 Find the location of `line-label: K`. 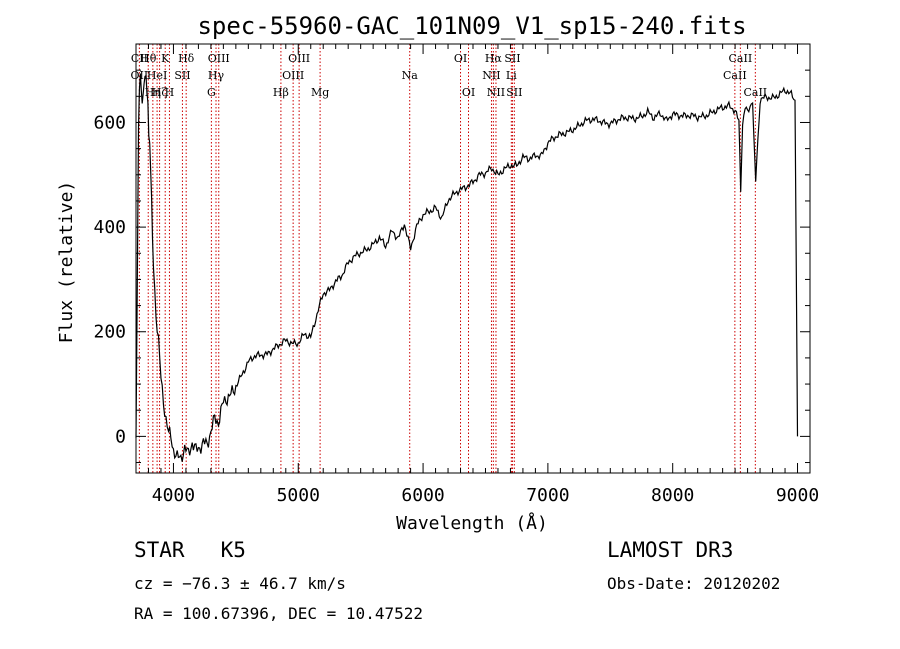

line-label: K is located at coordinates (165, 58).